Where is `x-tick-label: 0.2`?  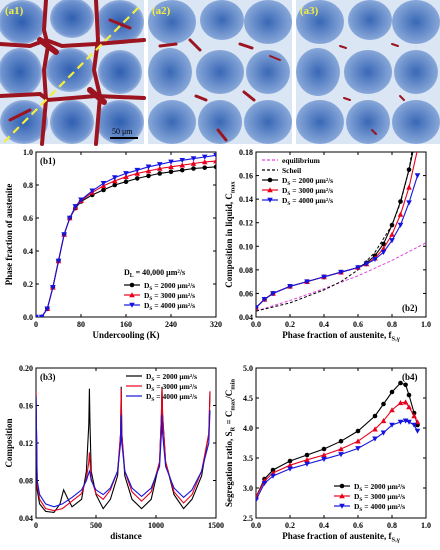 x-tick-label: 0.2 is located at coordinates (290, 525).